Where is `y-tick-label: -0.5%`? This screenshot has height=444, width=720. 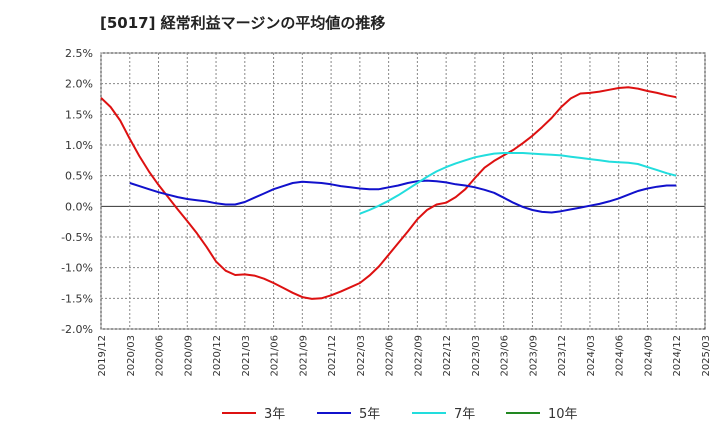
y-tick-label: -0.5% is located at coordinates (77, 237).